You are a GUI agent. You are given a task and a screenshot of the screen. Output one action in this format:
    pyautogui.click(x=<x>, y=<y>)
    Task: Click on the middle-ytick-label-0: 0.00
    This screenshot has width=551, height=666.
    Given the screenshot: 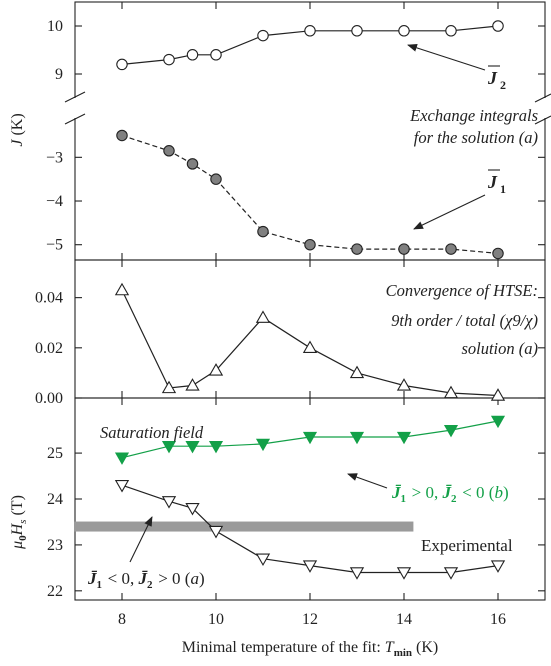 What is the action you would take?
    pyautogui.click(x=49, y=398)
    